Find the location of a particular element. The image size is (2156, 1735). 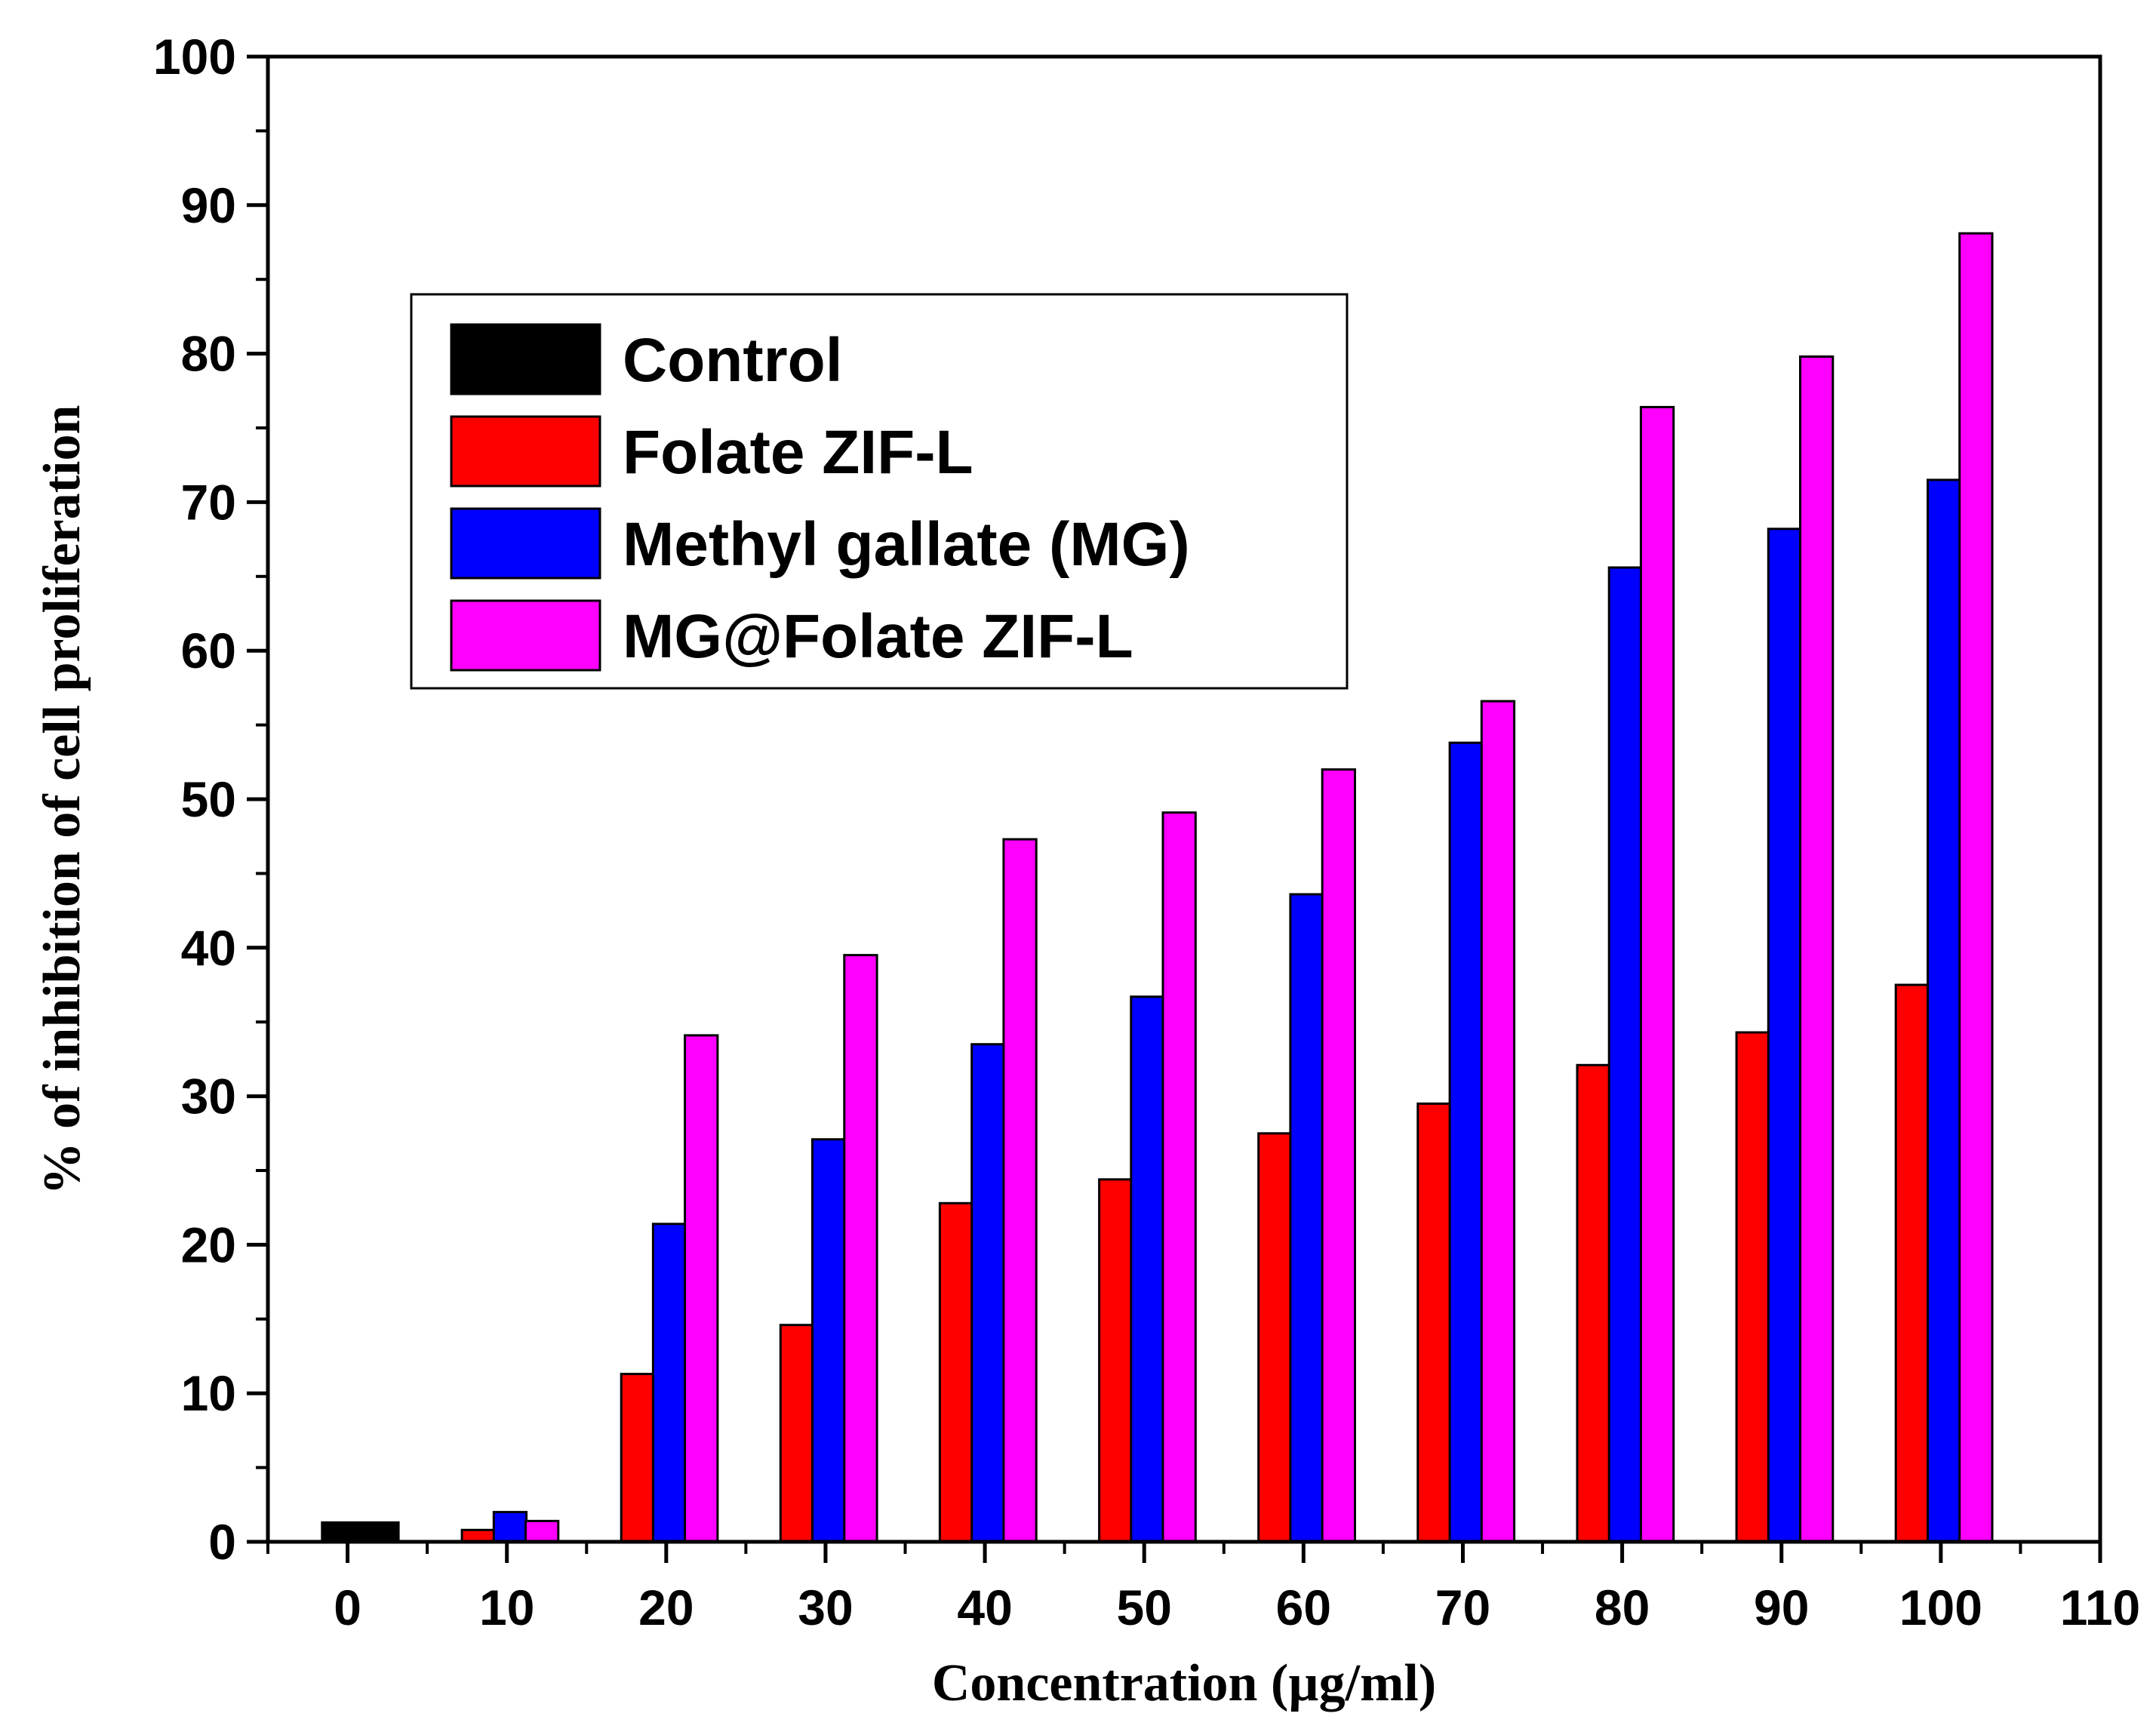

x-tick-label-50: 50 is located at coordinates (1144, 1607).